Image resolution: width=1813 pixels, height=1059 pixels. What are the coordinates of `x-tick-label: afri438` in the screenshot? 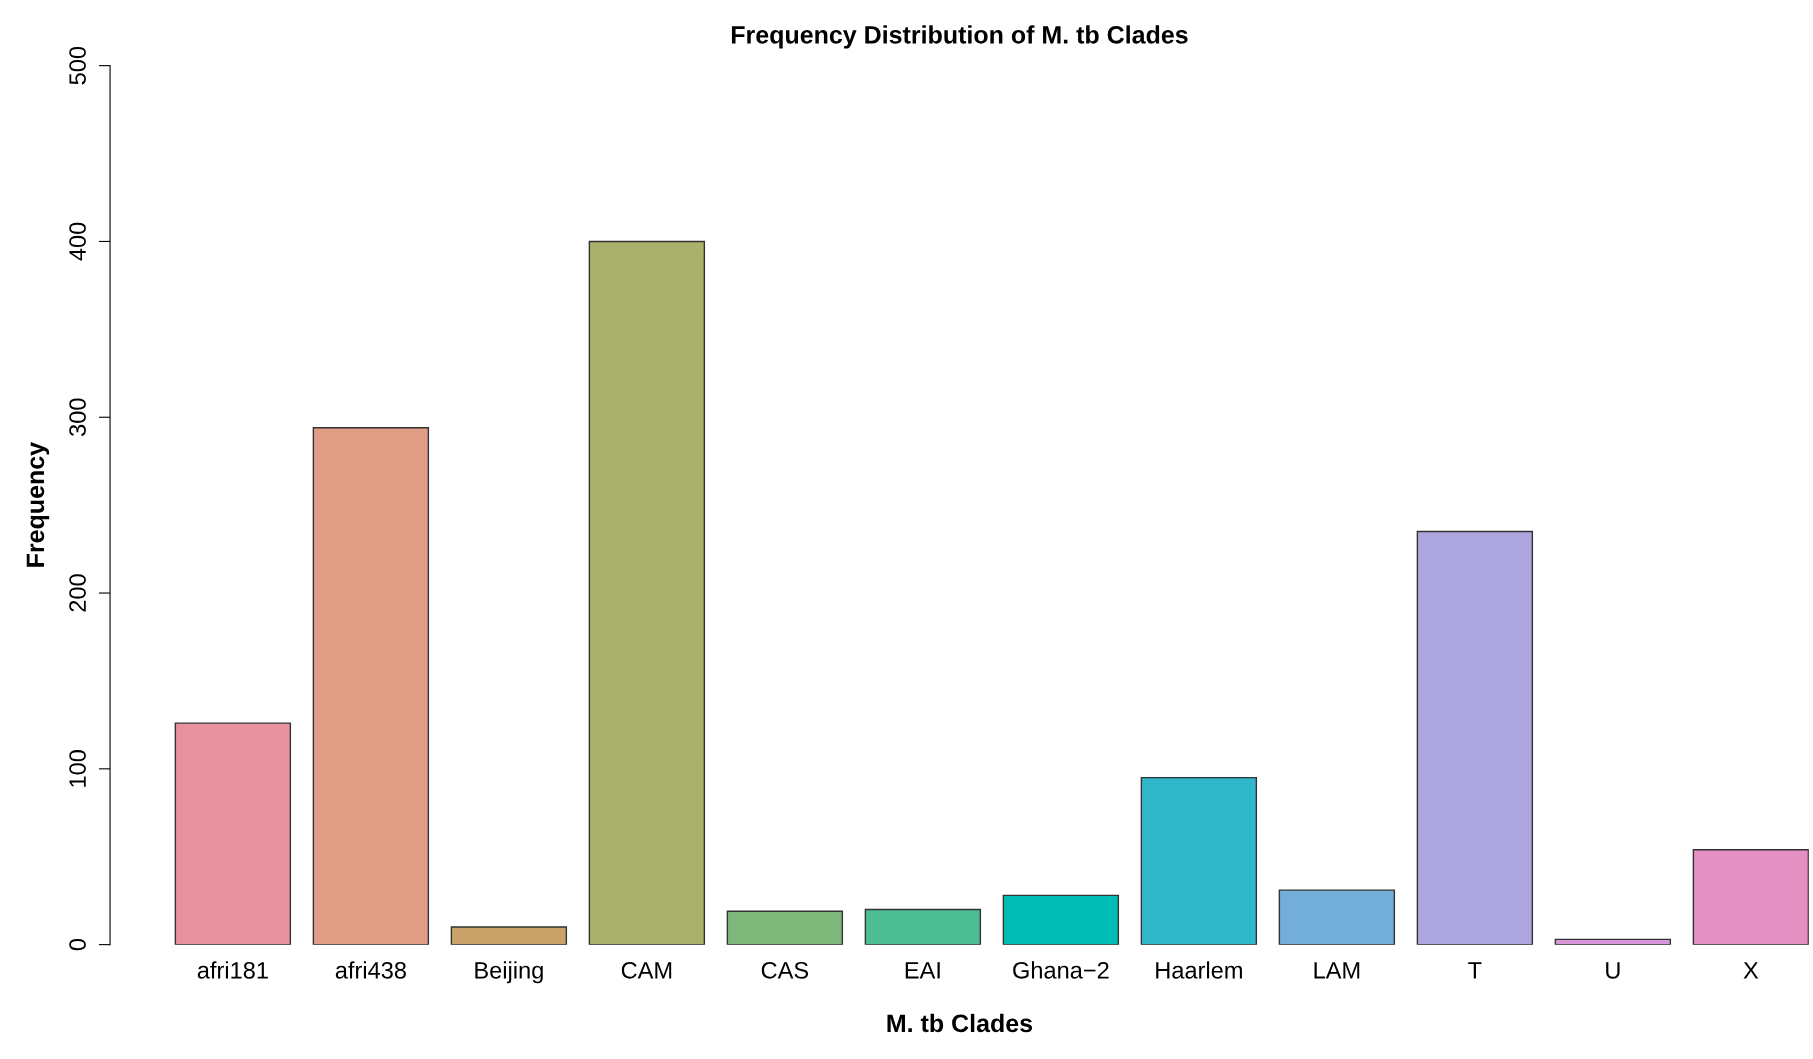 It's located at (370, 970).